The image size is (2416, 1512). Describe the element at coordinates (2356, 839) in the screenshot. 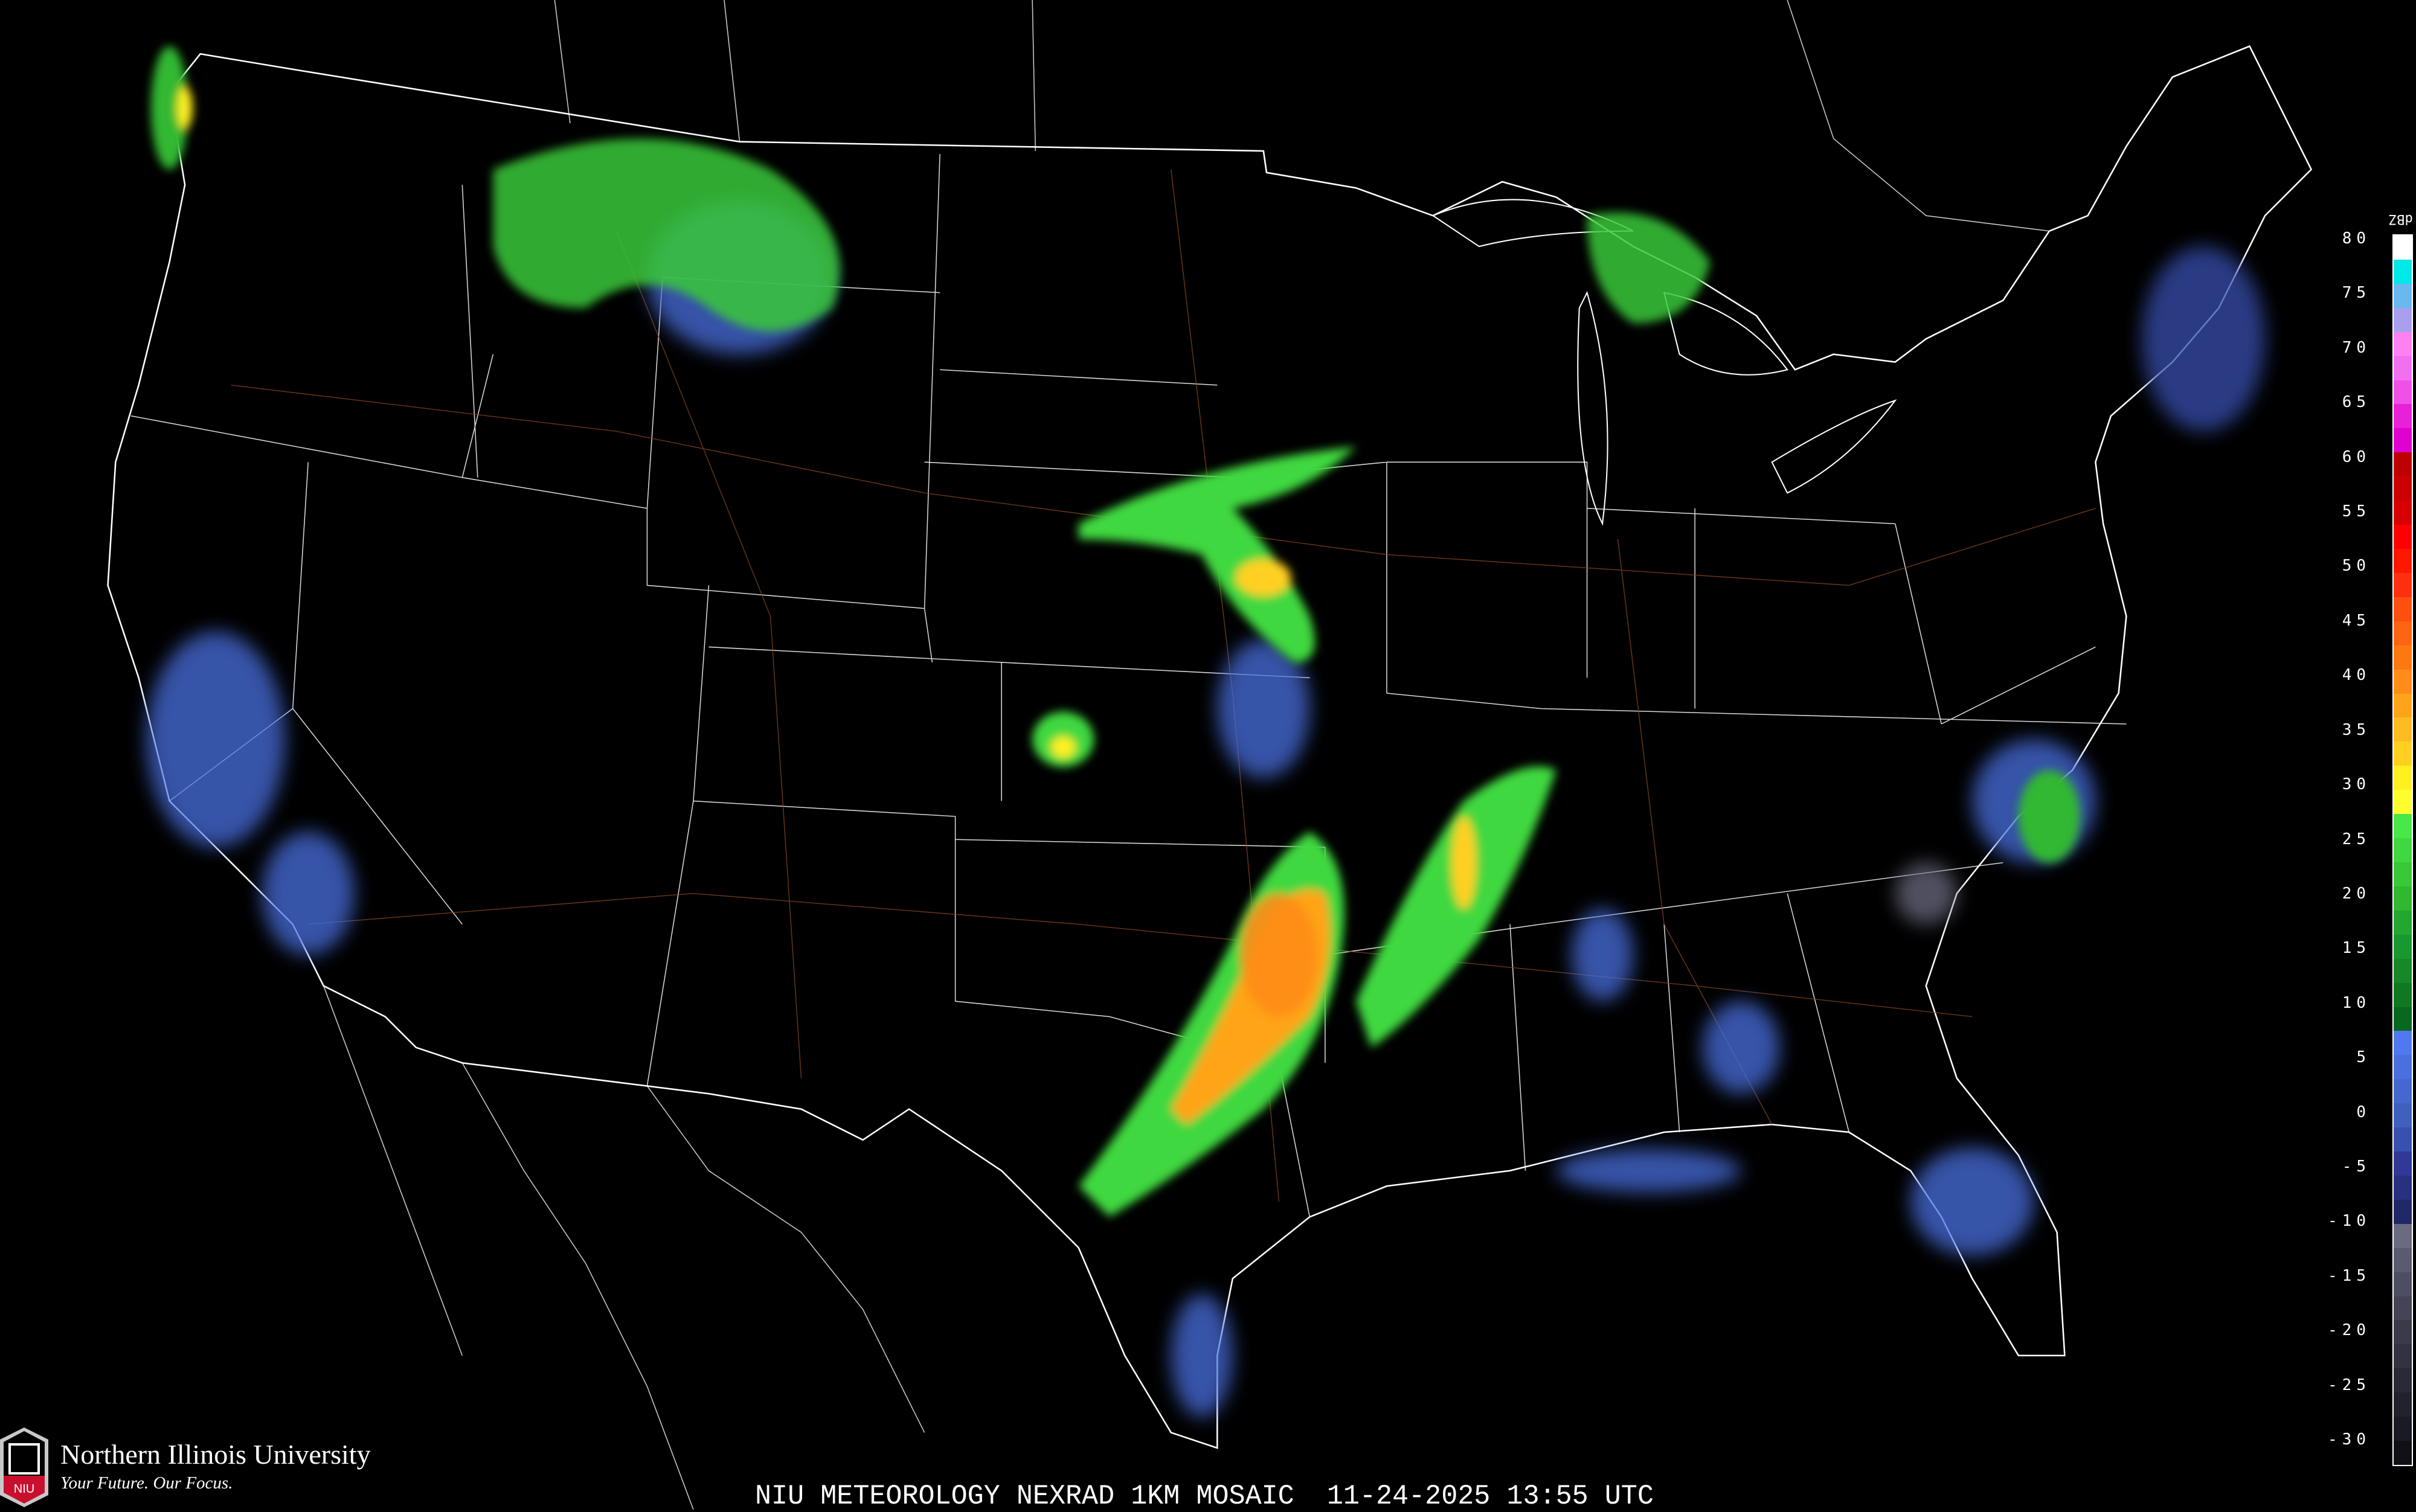

I see `legend-tick-label: 25` at that location.